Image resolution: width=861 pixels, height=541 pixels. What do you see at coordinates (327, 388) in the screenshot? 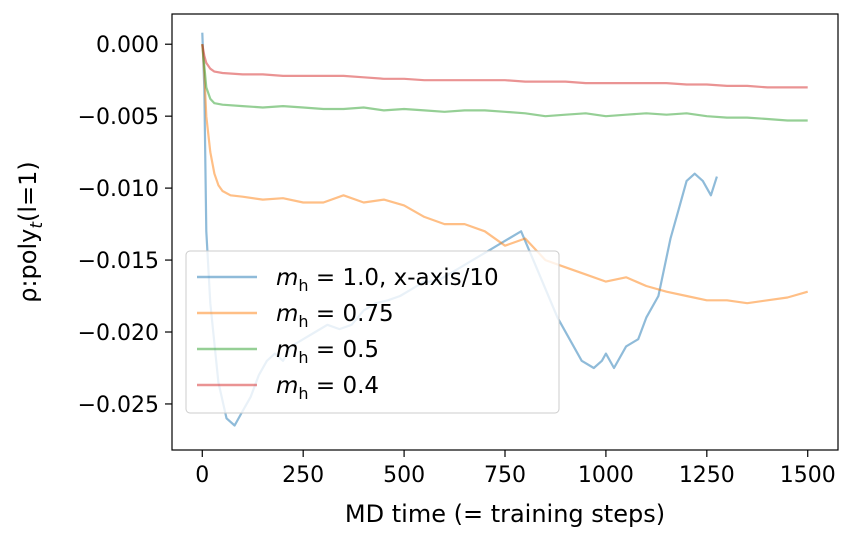
I see `legend-label-3: mh = 0.4` at bounding box center [327, 388].